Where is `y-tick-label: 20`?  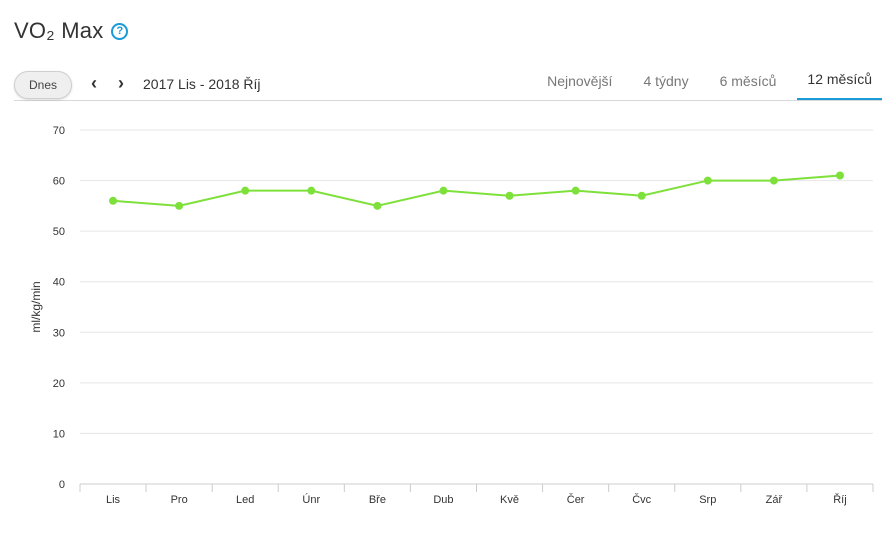 y-tick-label: 20 is located at coordinates (59, 384).